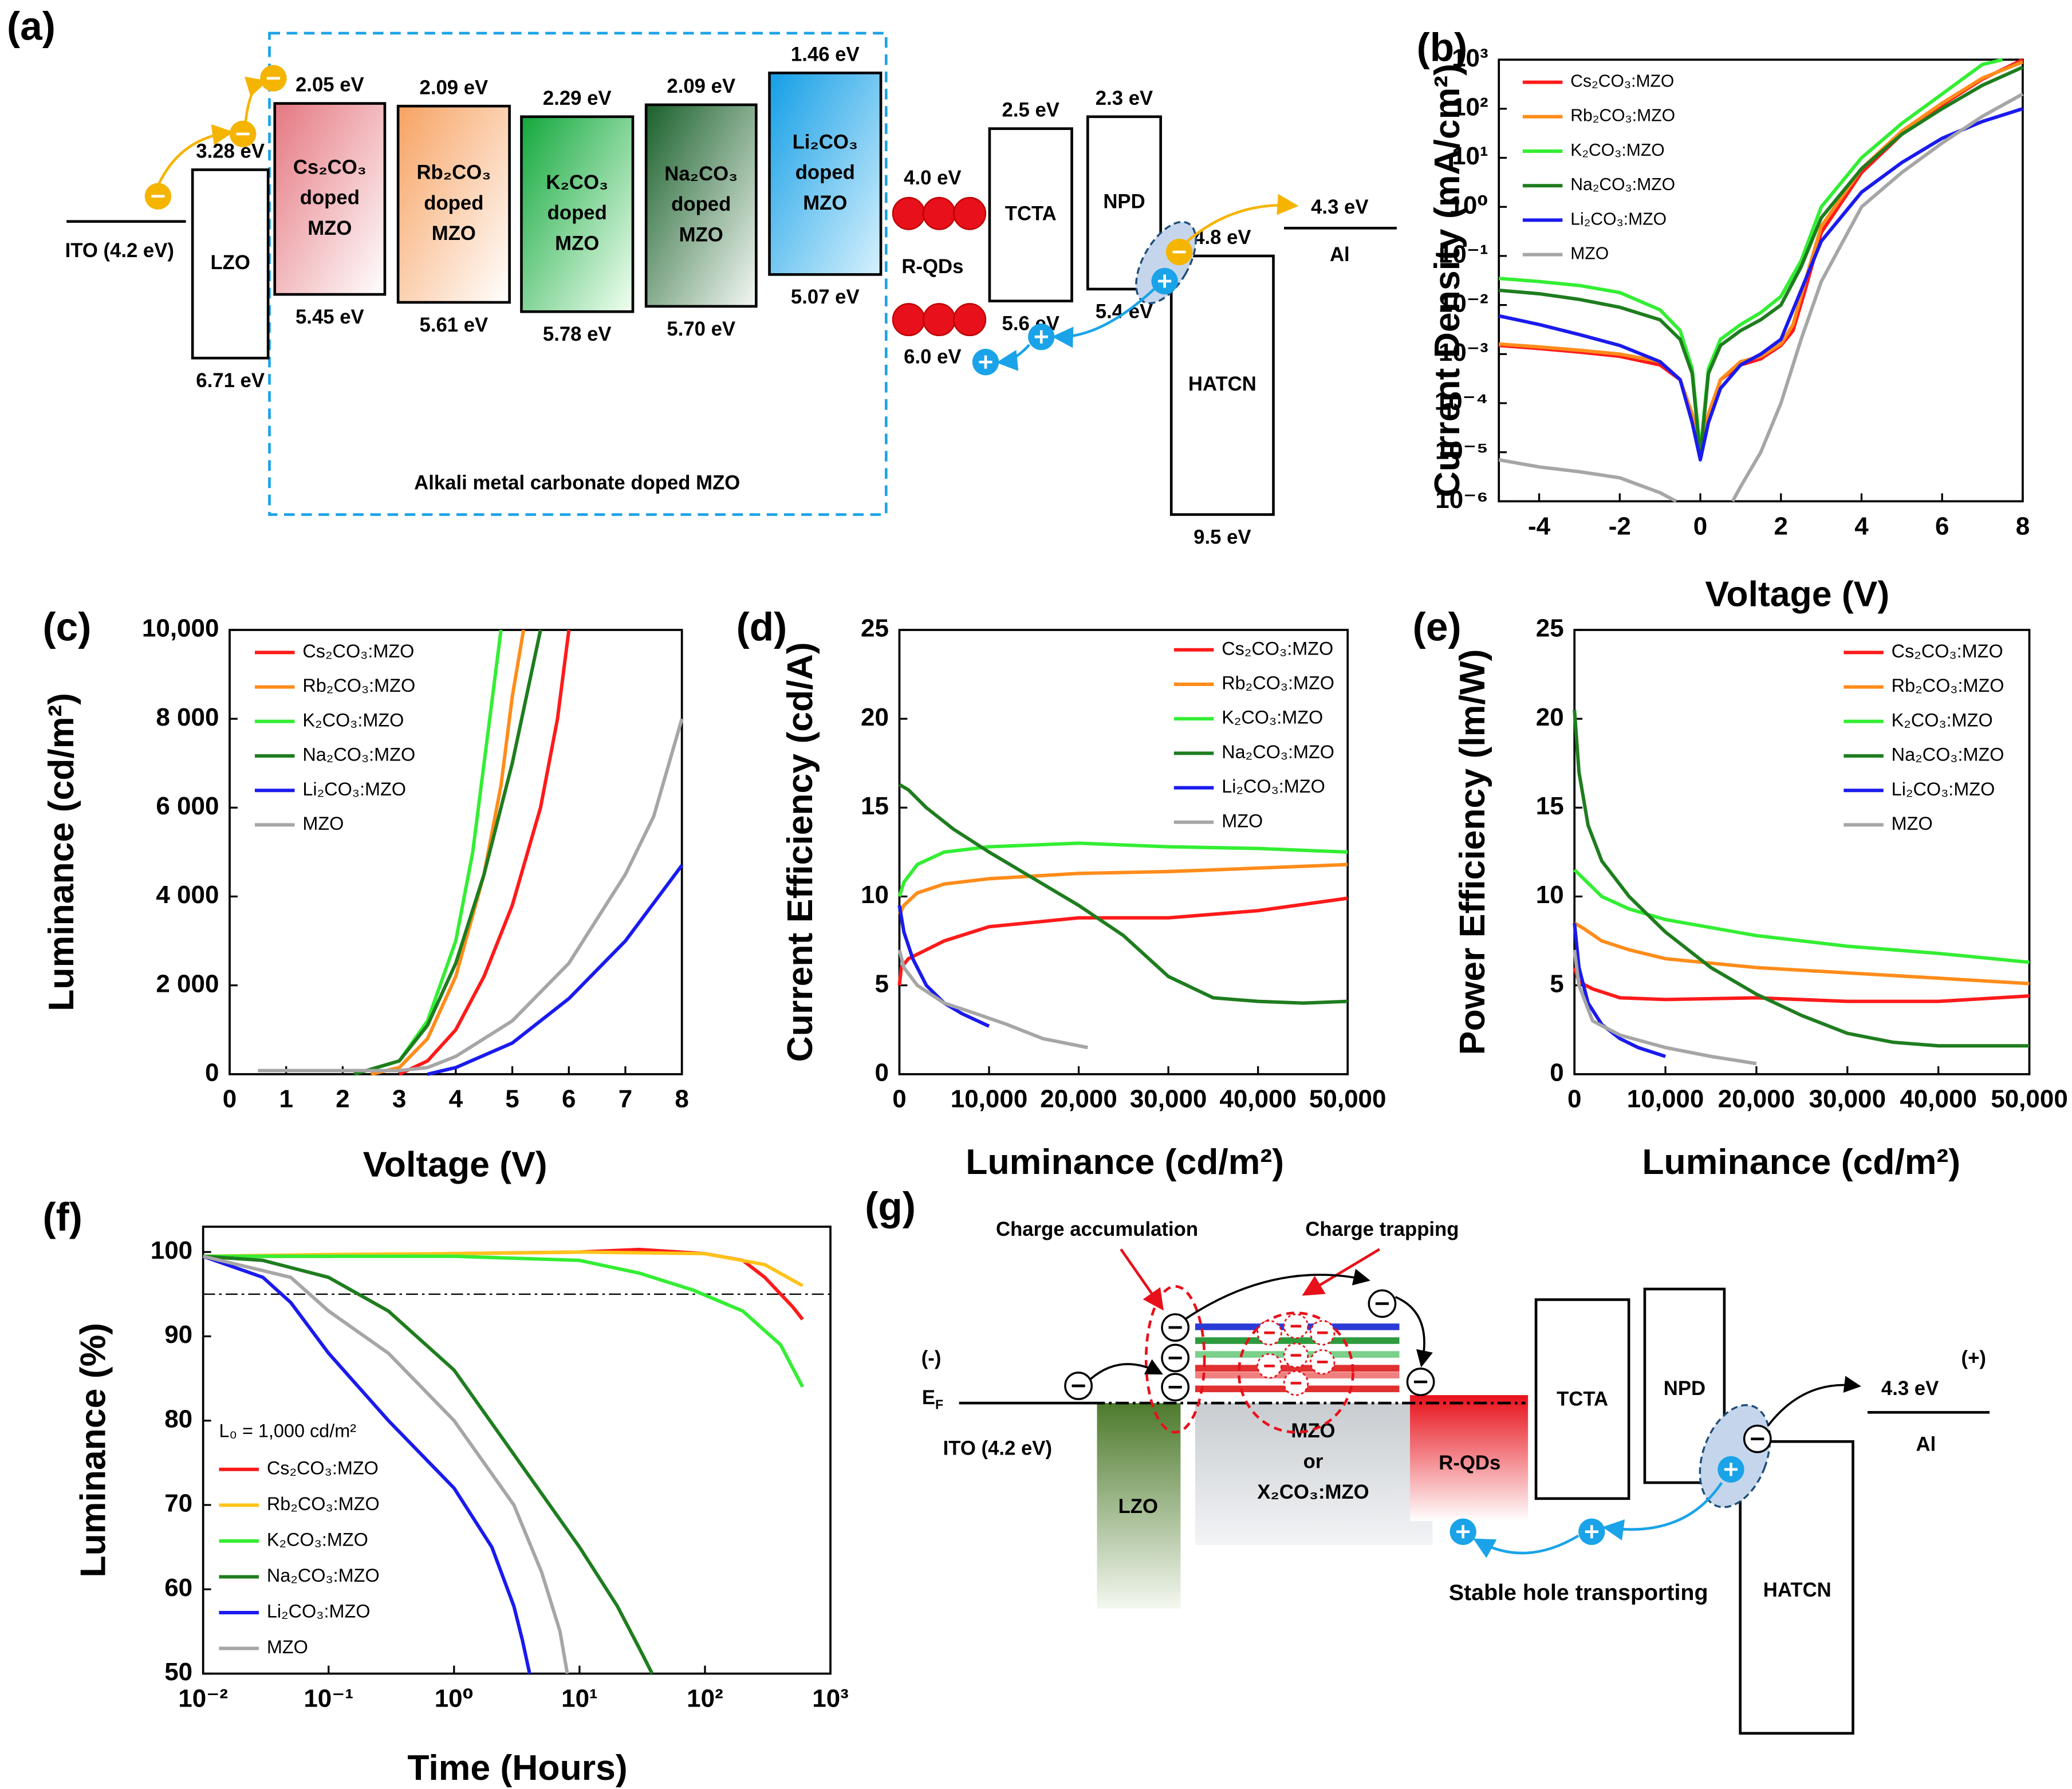 This screenshot has width=2072, height=1789. I want to click on y-tick-label: 10⁻⁵, so click(1461, 450).